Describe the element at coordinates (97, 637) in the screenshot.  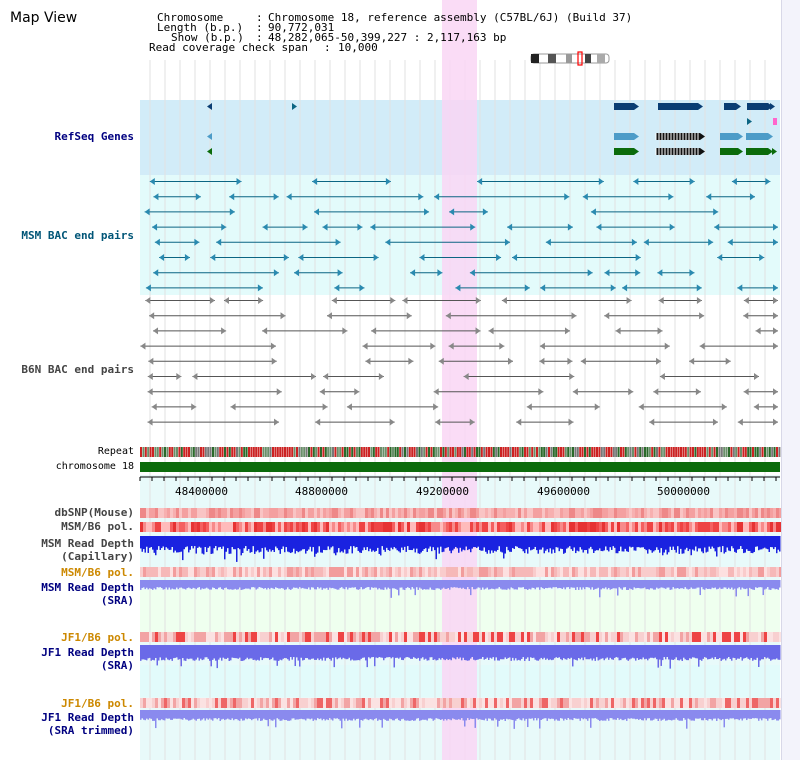
I see `track-label-jf1-b6-pol: JF1/B6 pol.` at that location.